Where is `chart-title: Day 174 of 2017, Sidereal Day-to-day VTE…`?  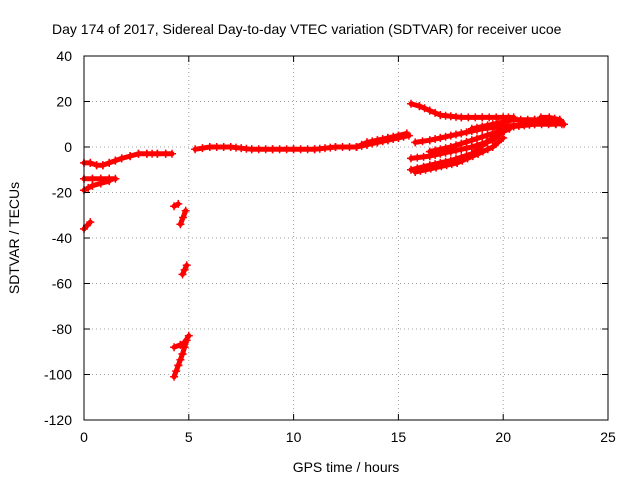
chart-title: Day 174 of 2017, Sidereal Day-to-day VTE… is located at coordinates (307, 29).